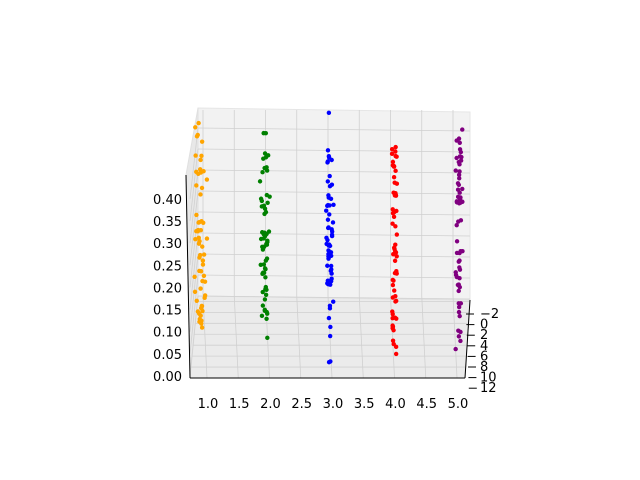 The image size is (640, 480). What do you see at coordinates (239, 404) in the screenshot?
I see `x-tick-label: 1.5` at bounding box center [239, 404].